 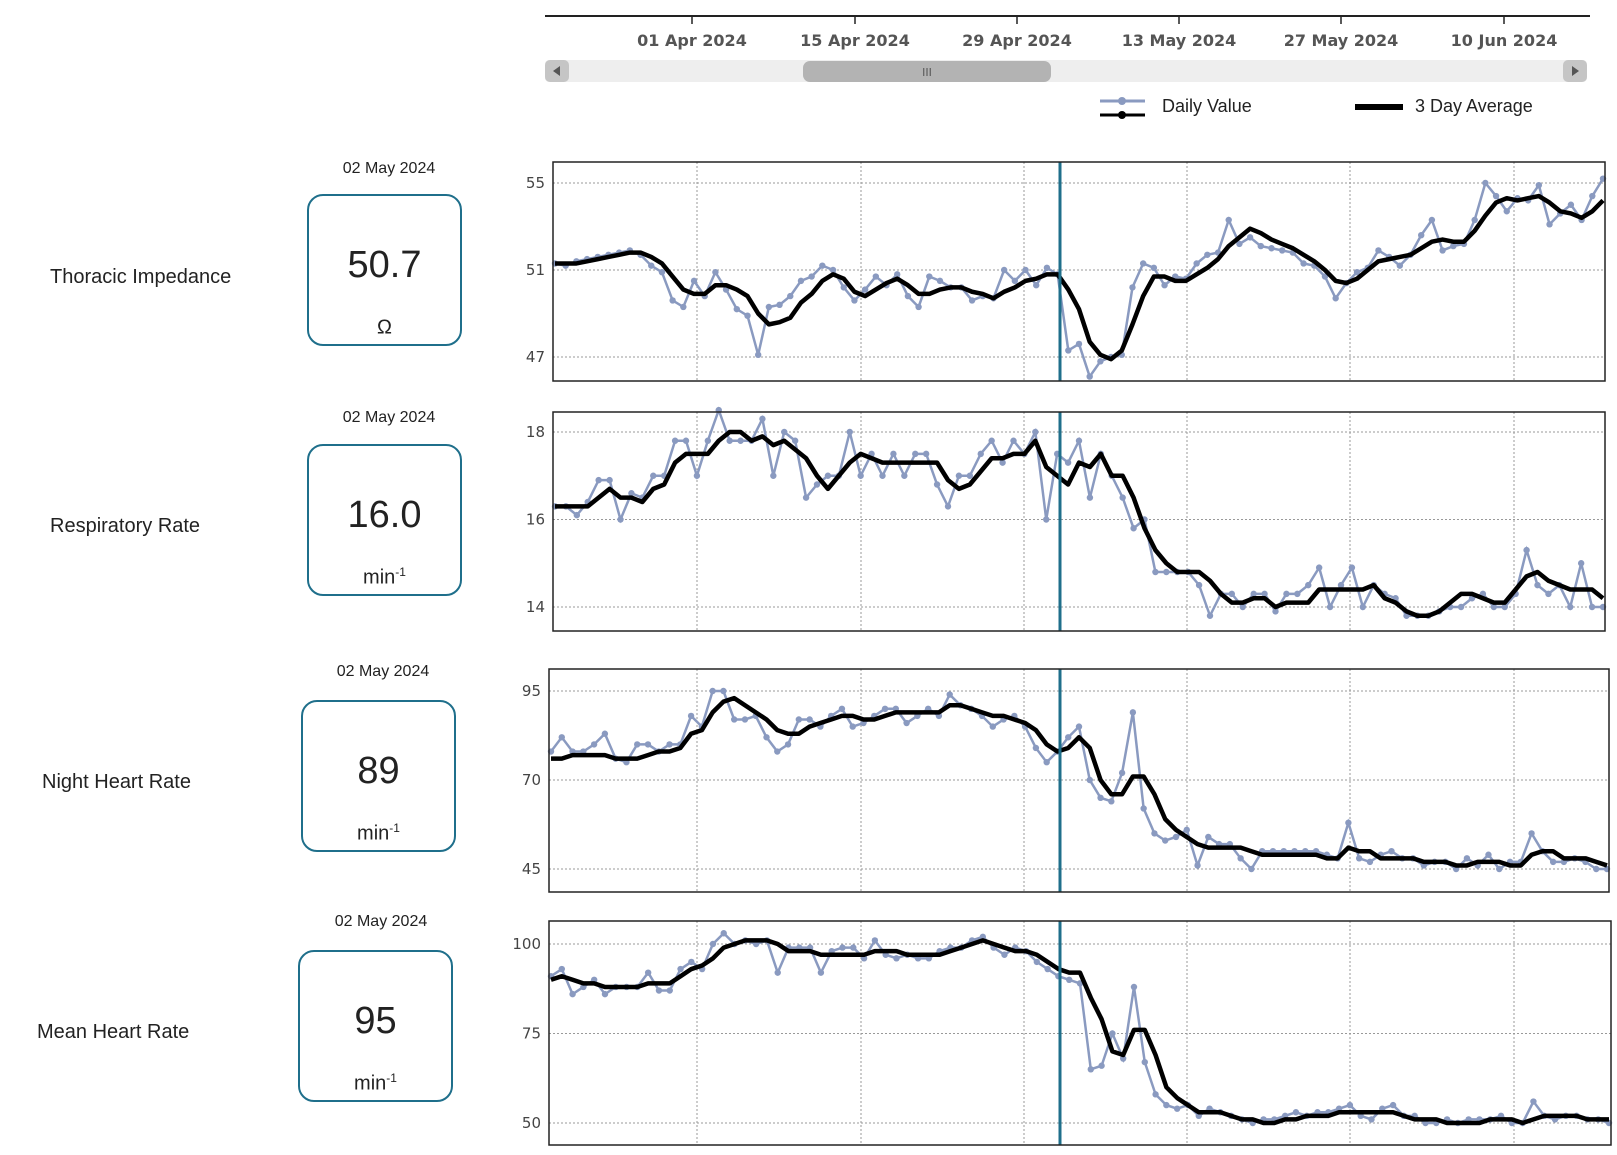 I want to click on chart-panel: 14 16 18, so click(x=1066, y=519).